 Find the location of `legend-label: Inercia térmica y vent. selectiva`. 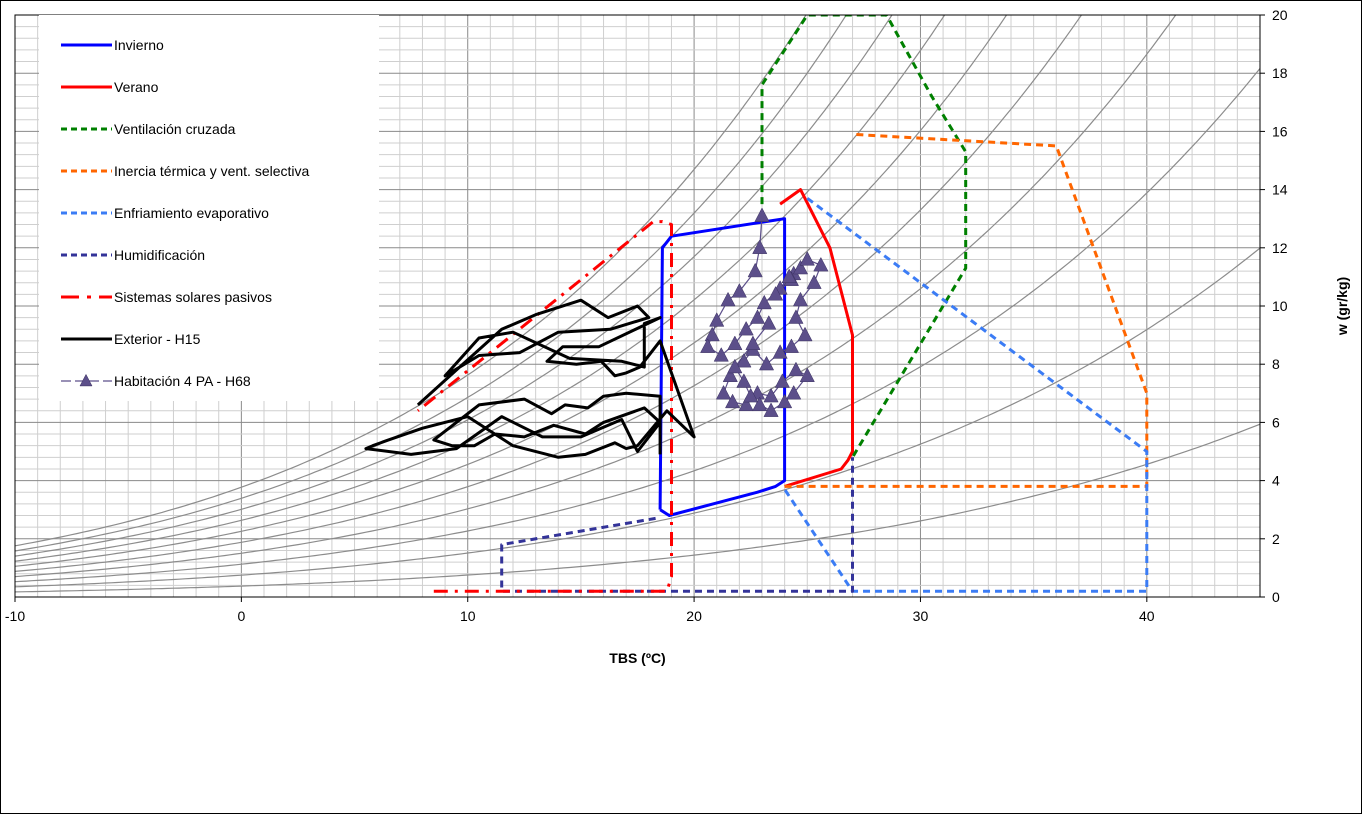

legend-label: Inercia térmica y vent. selectiva is located at coordinates (212, 171).